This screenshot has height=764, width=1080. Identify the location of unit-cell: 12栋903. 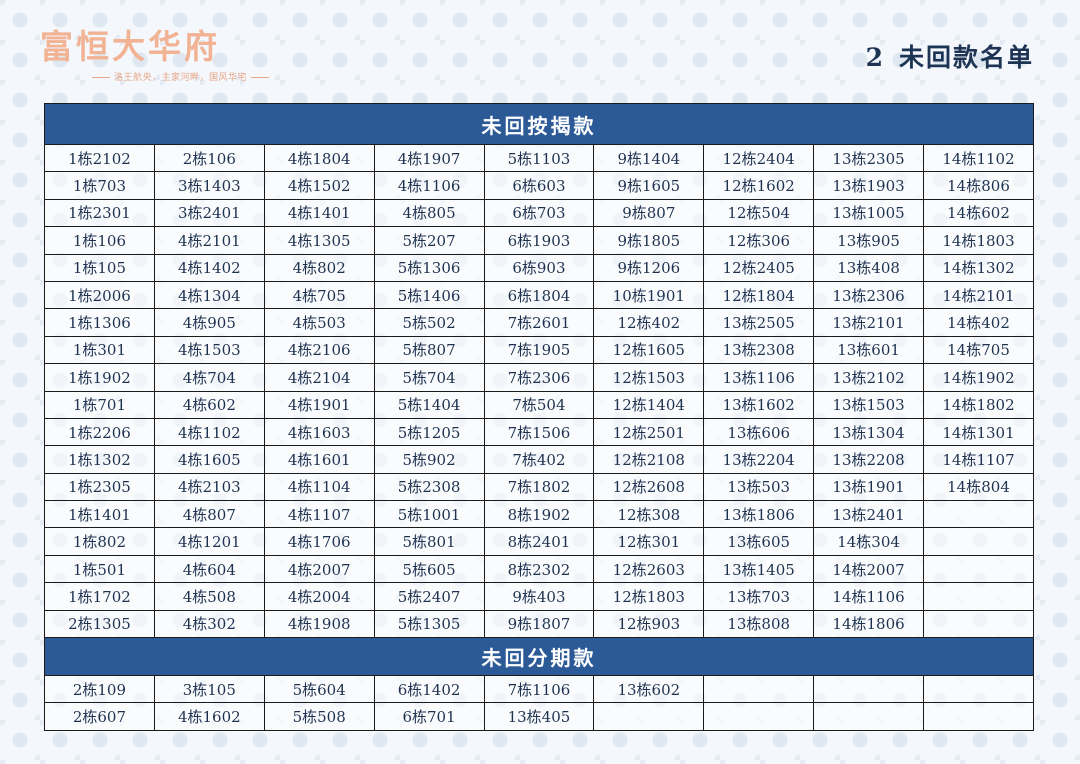
(649, 624).